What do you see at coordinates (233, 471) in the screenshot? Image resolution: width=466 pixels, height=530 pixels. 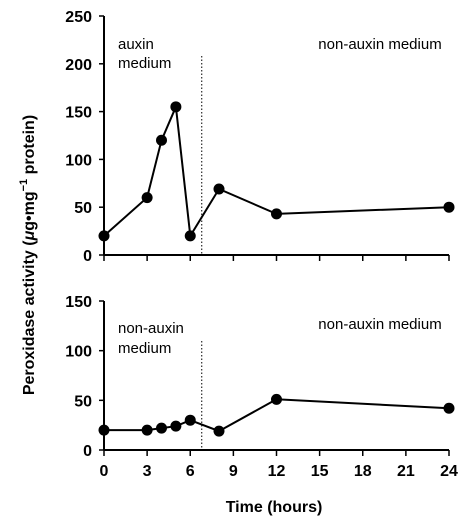 I see `x-tick-label: 9` at bounding box center [233, 471].